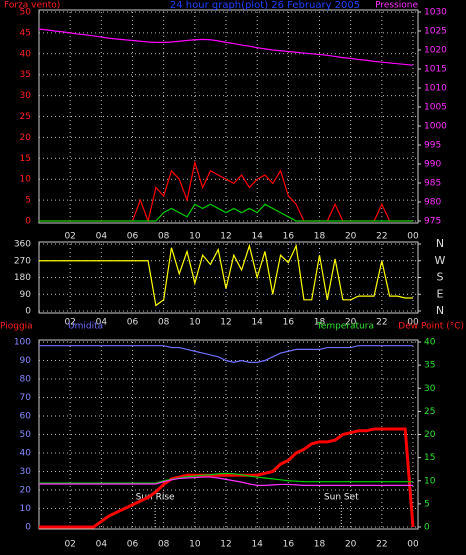 This screenshot has height=555, width=466. What do you see at coordinates (396, 6) in the screenshot?
I see `axis-title: Pressione` at bounding box center [396, 6].